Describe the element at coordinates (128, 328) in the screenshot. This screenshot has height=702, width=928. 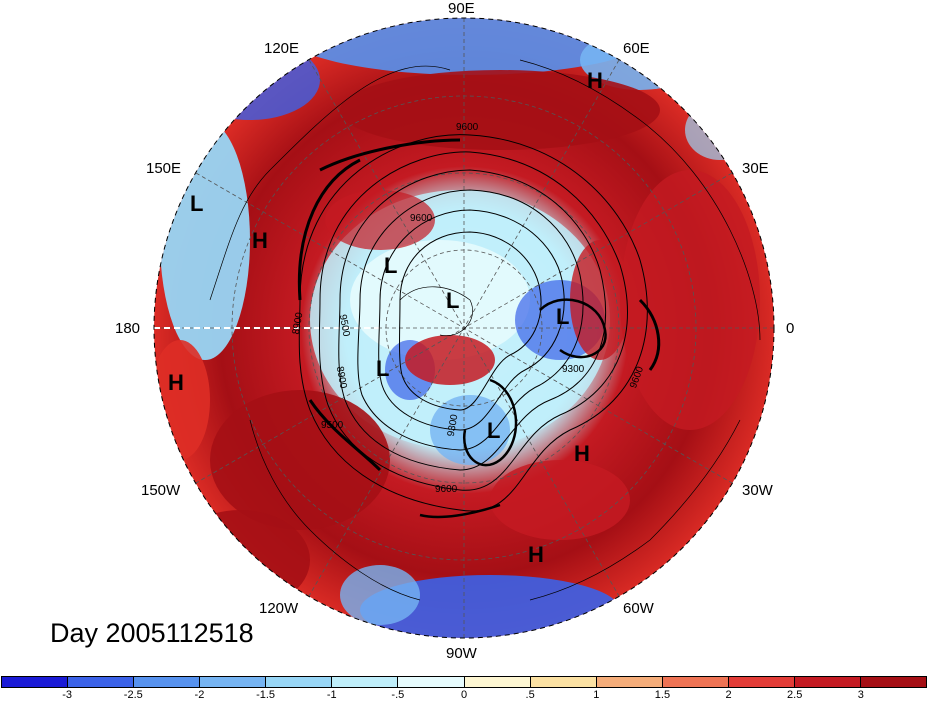
I see `lon-label-180: 180` at that location.